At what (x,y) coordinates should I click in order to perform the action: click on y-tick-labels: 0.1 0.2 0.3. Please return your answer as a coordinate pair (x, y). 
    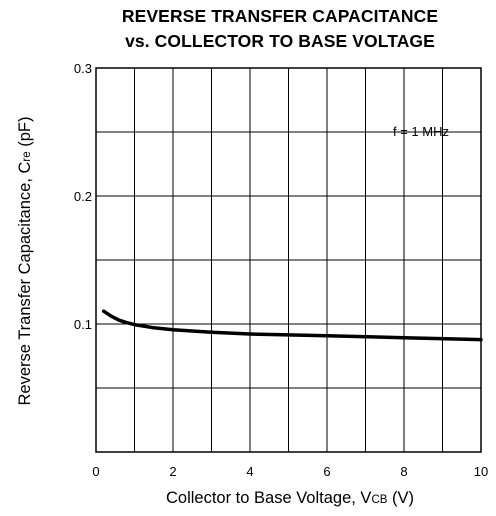
    Looking at the image, I should click on (83, 196).